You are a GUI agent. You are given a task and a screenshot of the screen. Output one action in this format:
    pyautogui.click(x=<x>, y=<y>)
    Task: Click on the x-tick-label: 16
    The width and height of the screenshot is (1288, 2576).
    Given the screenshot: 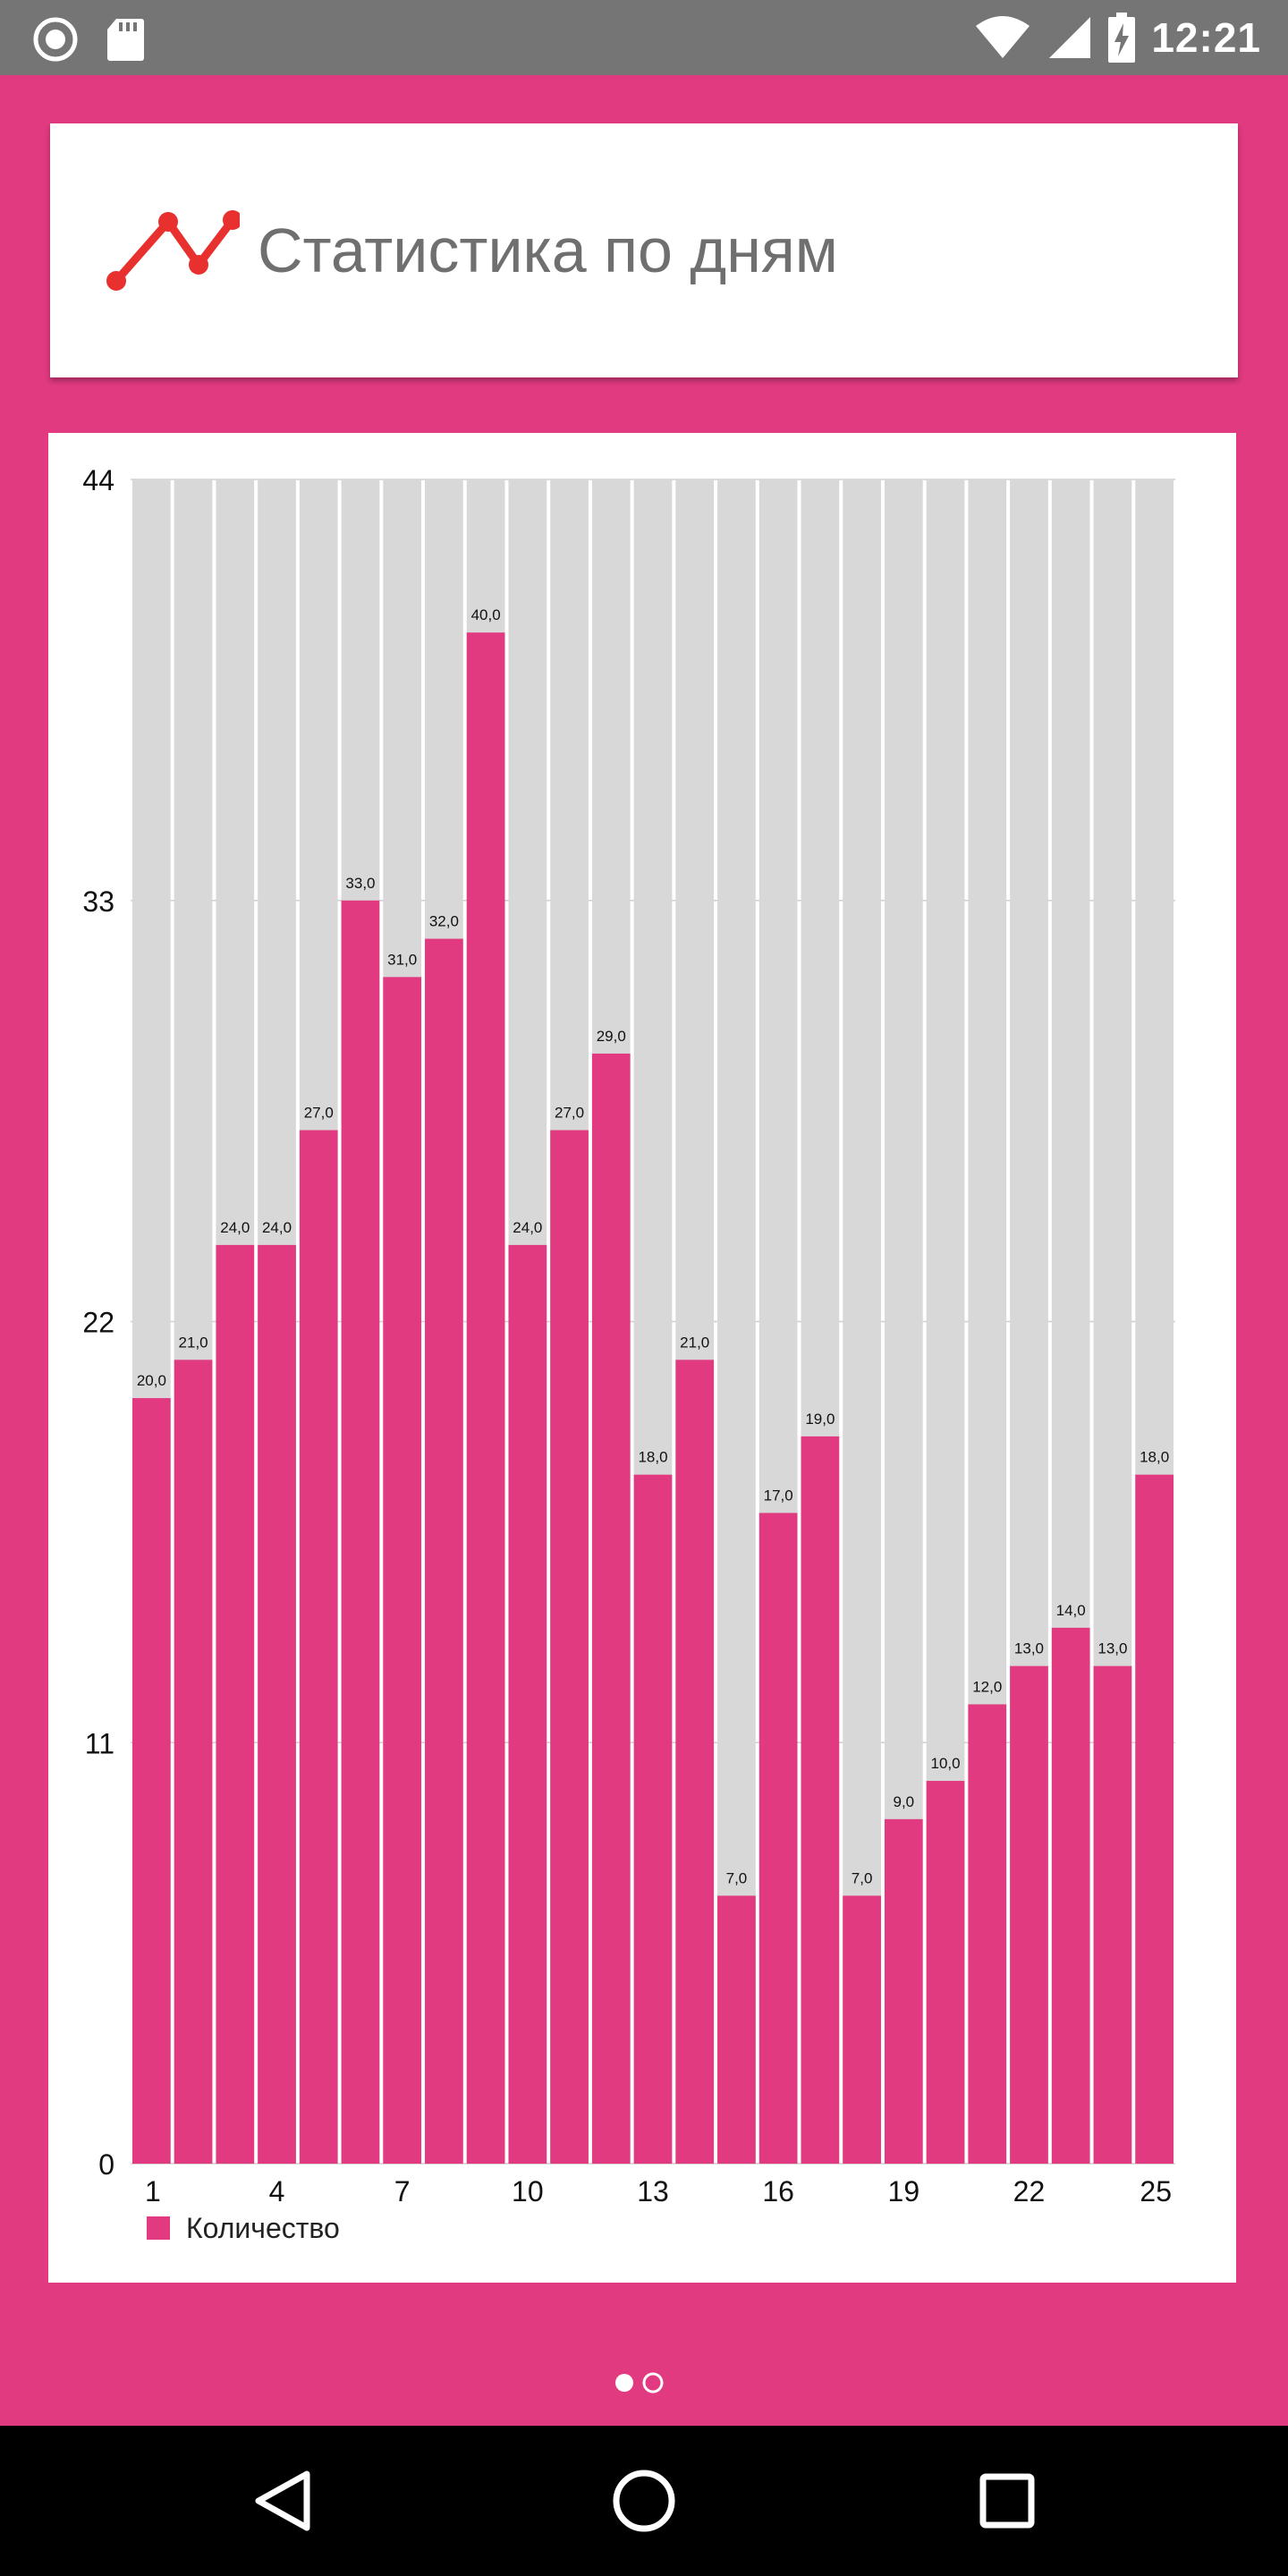 What is the action you would take?
    pyautogui.click(x=778, y=2191)
    